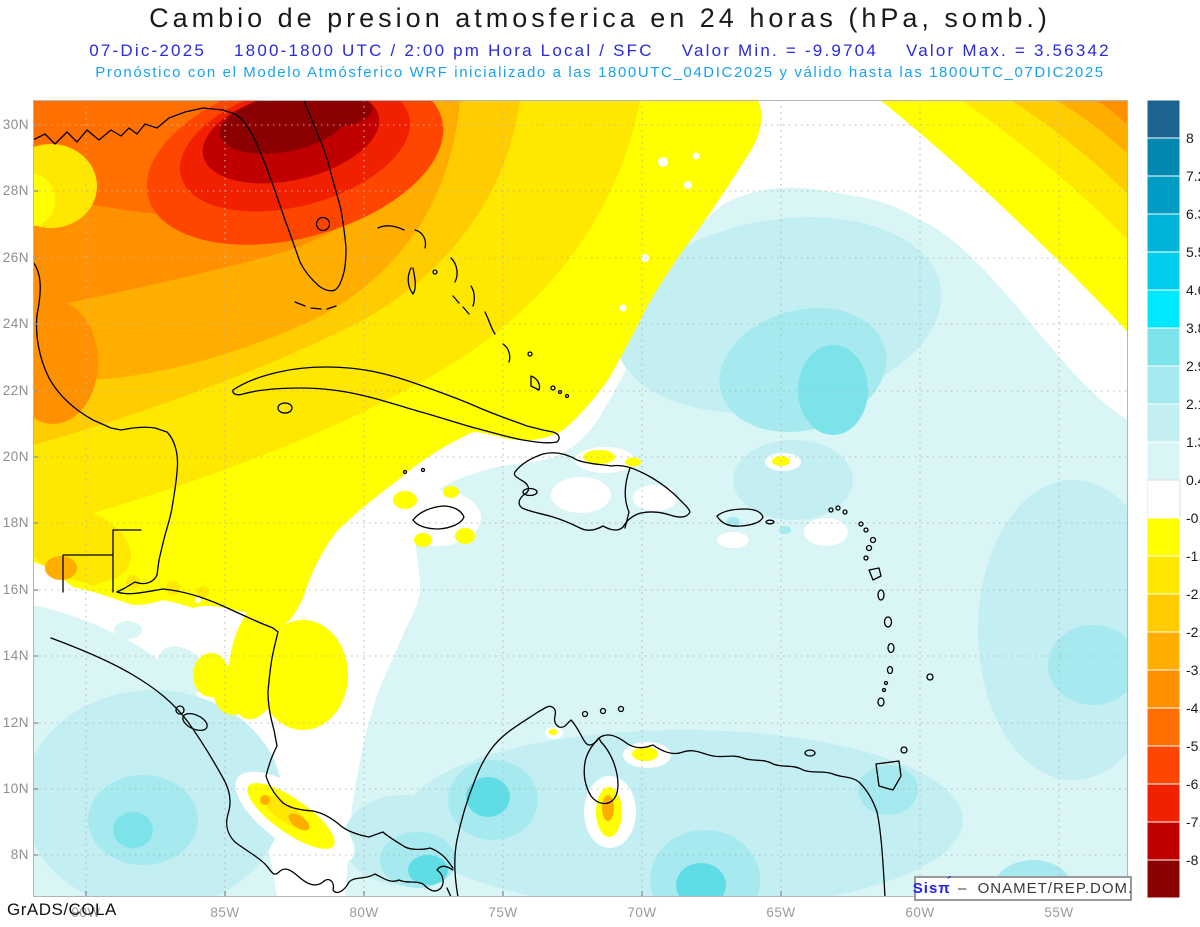 Image resolution: width=1200 pixels, height=927 pixels. Describe the element at coordinates (1193, 404) in the screenshot. I see `colorbar-tick: 2.1` at that location.